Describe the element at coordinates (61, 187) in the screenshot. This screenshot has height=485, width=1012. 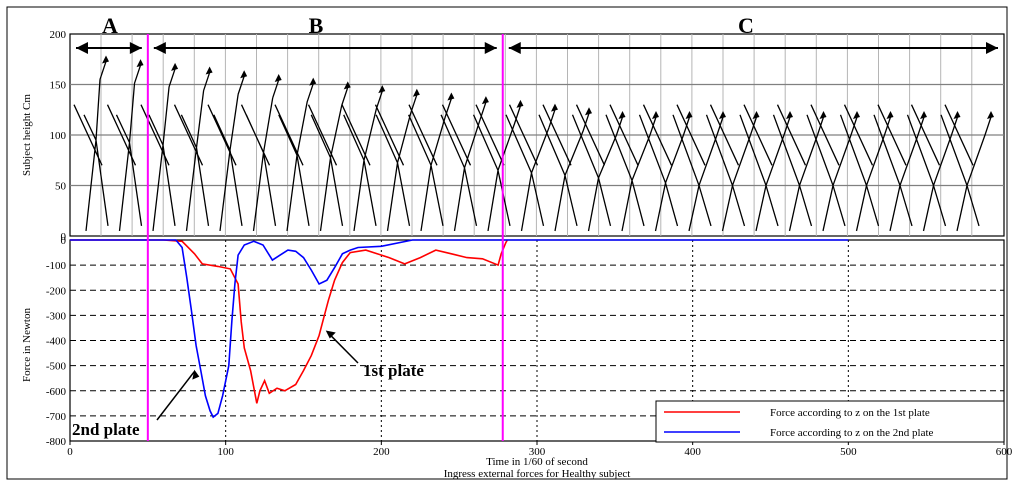
I see `top-y-tick-label: 50` at that location.